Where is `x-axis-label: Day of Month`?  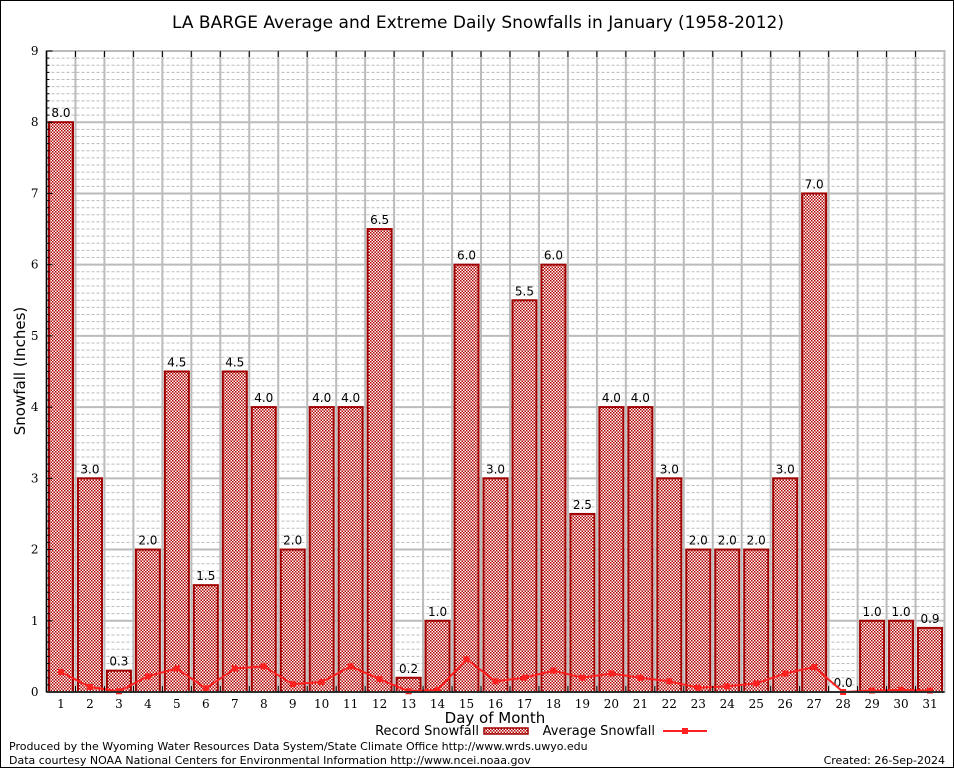 x-axis-label: Day of Month is located at coordinates (495, 718).